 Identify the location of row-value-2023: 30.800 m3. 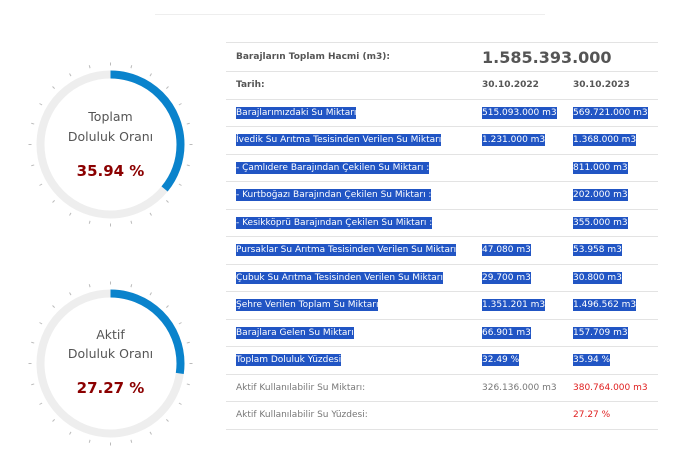
(597, 277).